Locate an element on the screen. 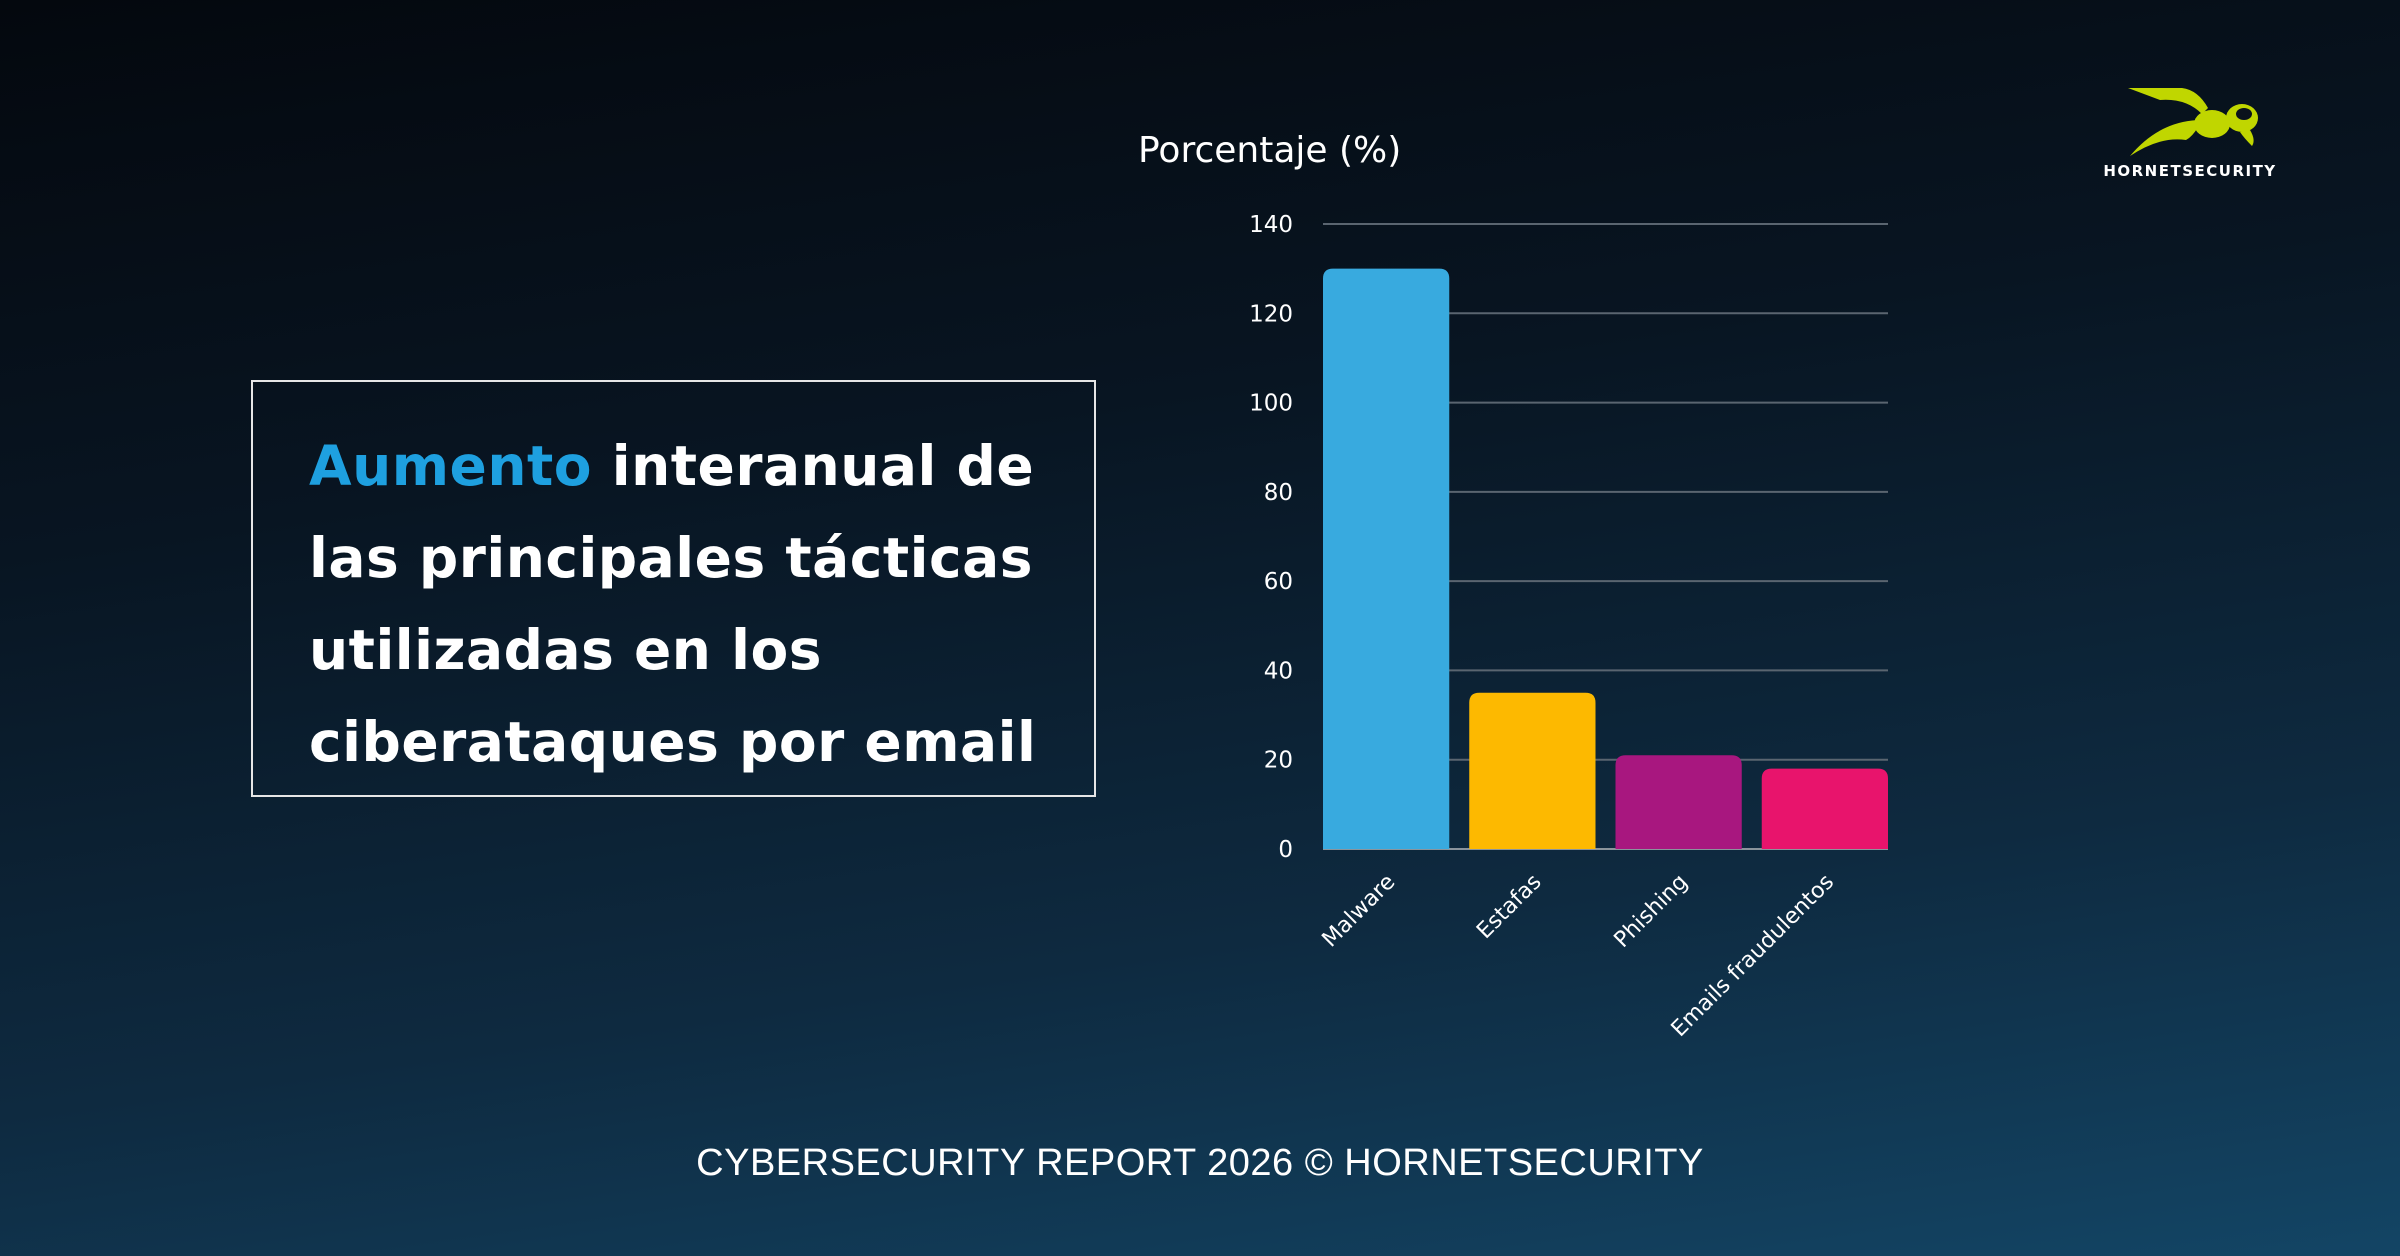 The image size is (2400, 1256). bar-phishing is located at coordinates (1678, 802).